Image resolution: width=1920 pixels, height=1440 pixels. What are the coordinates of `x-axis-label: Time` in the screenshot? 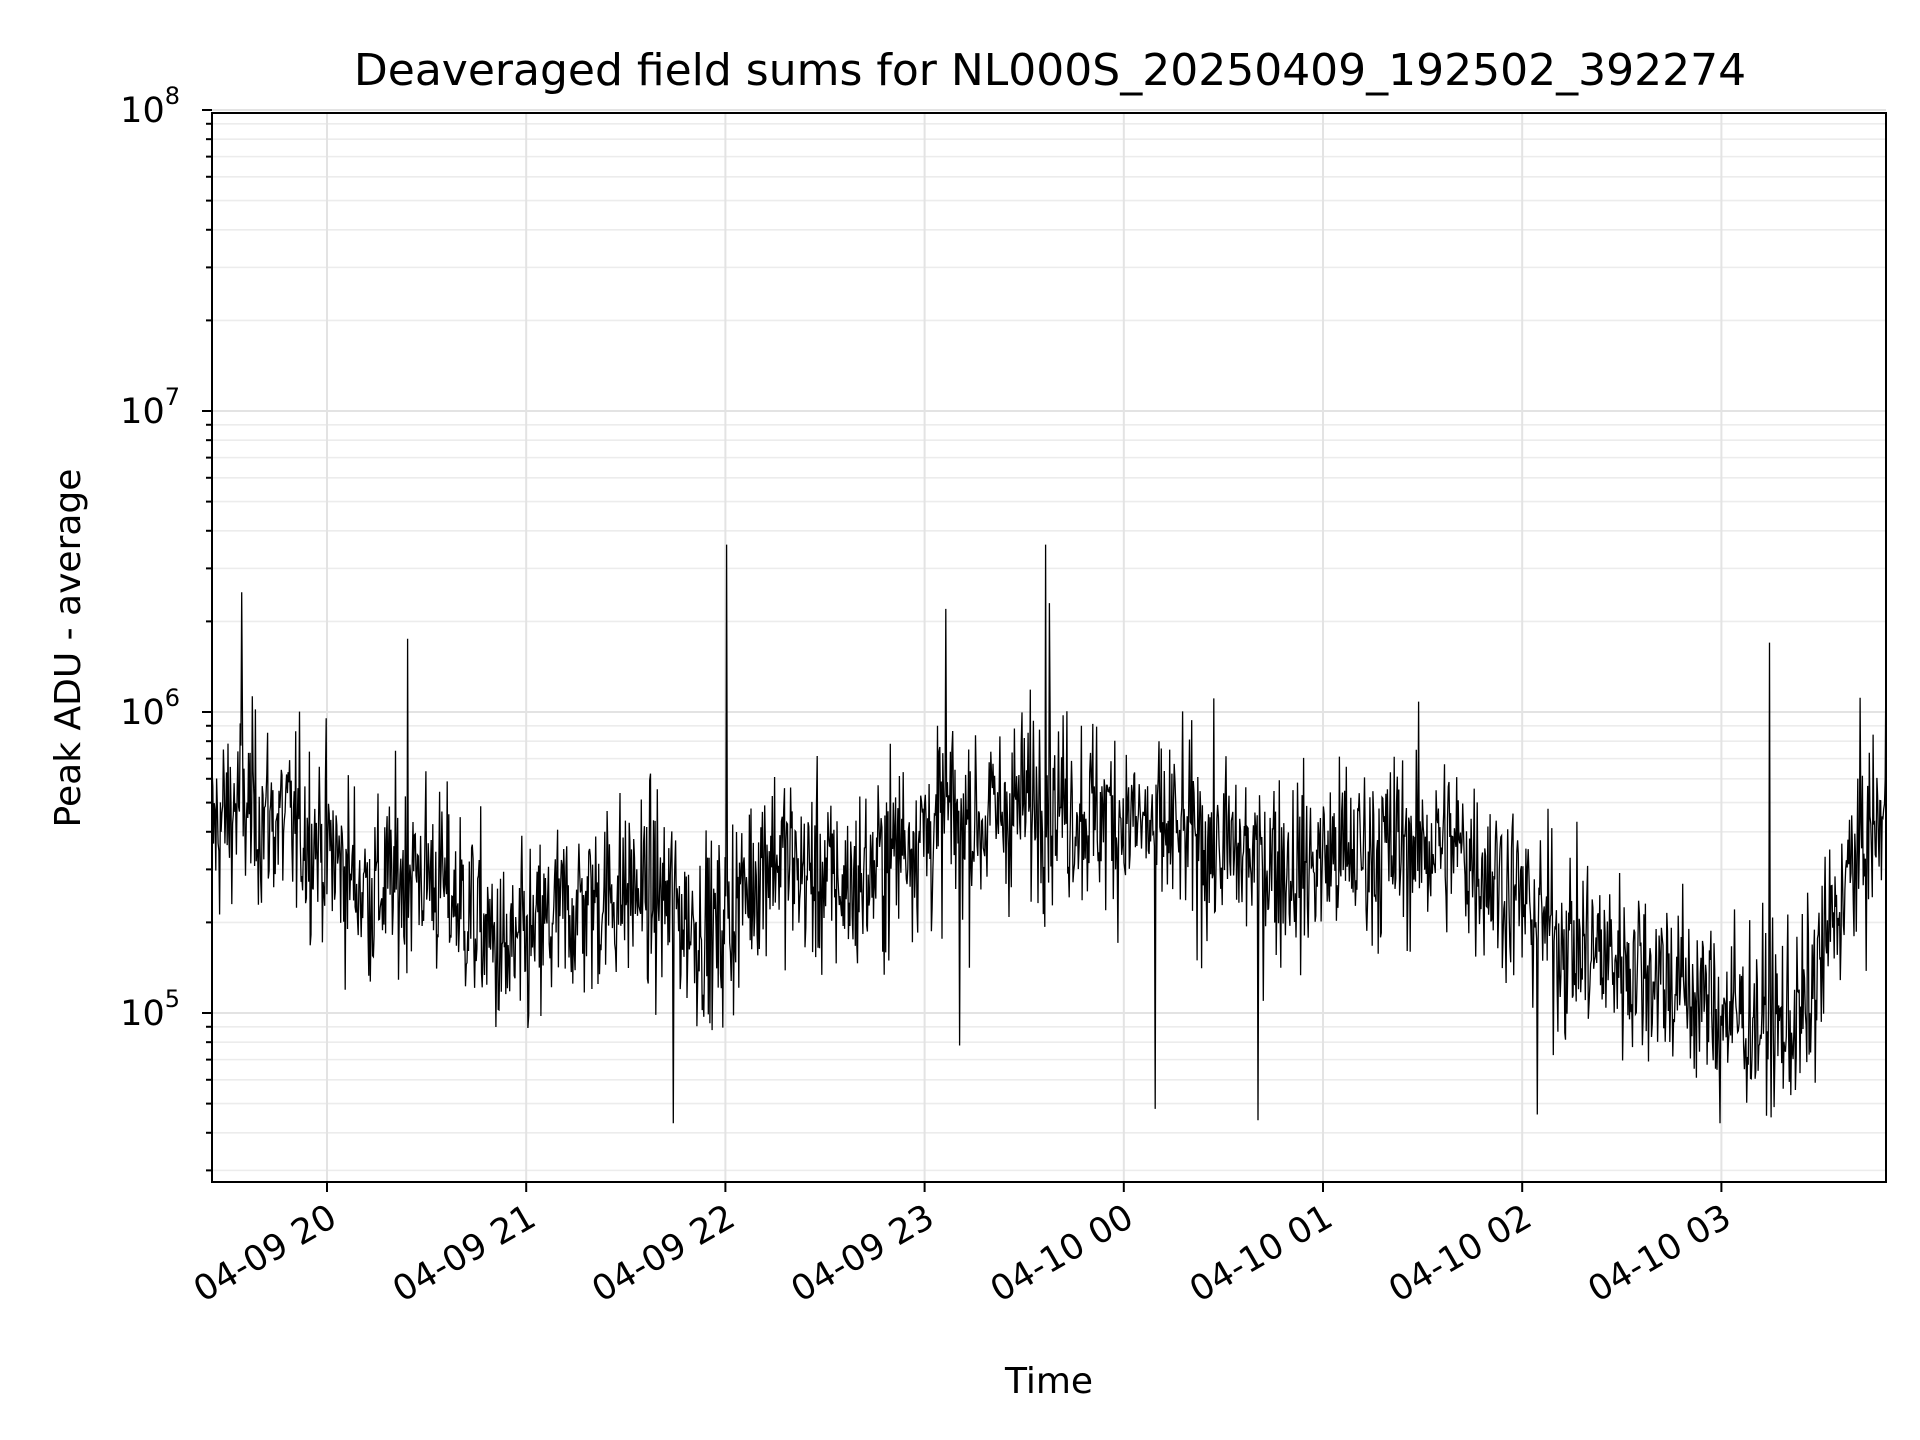 It's located at (1048, 1381).